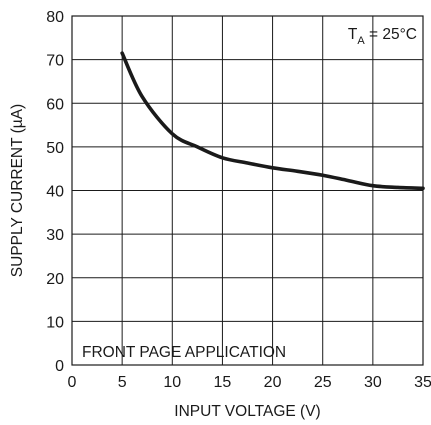 This screenshot has width=431, height=425. Describe the element at coordinates (59, 366) in the screenshot. I see `y-tick-label: 0` at that location.